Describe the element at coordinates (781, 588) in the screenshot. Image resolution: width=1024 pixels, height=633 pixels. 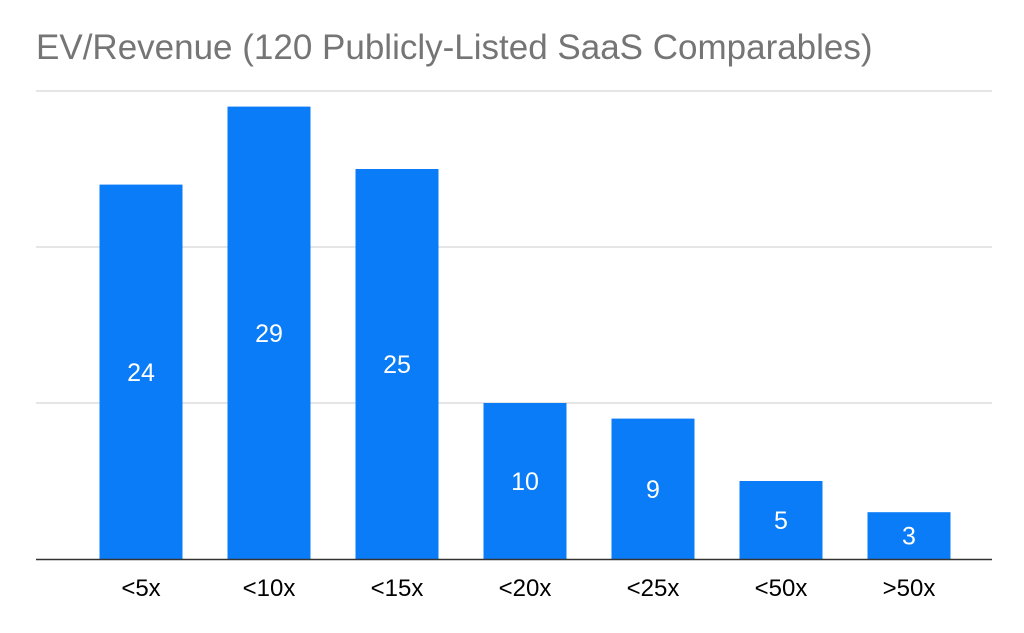
I see `x-tick-label: <50x` at that location.